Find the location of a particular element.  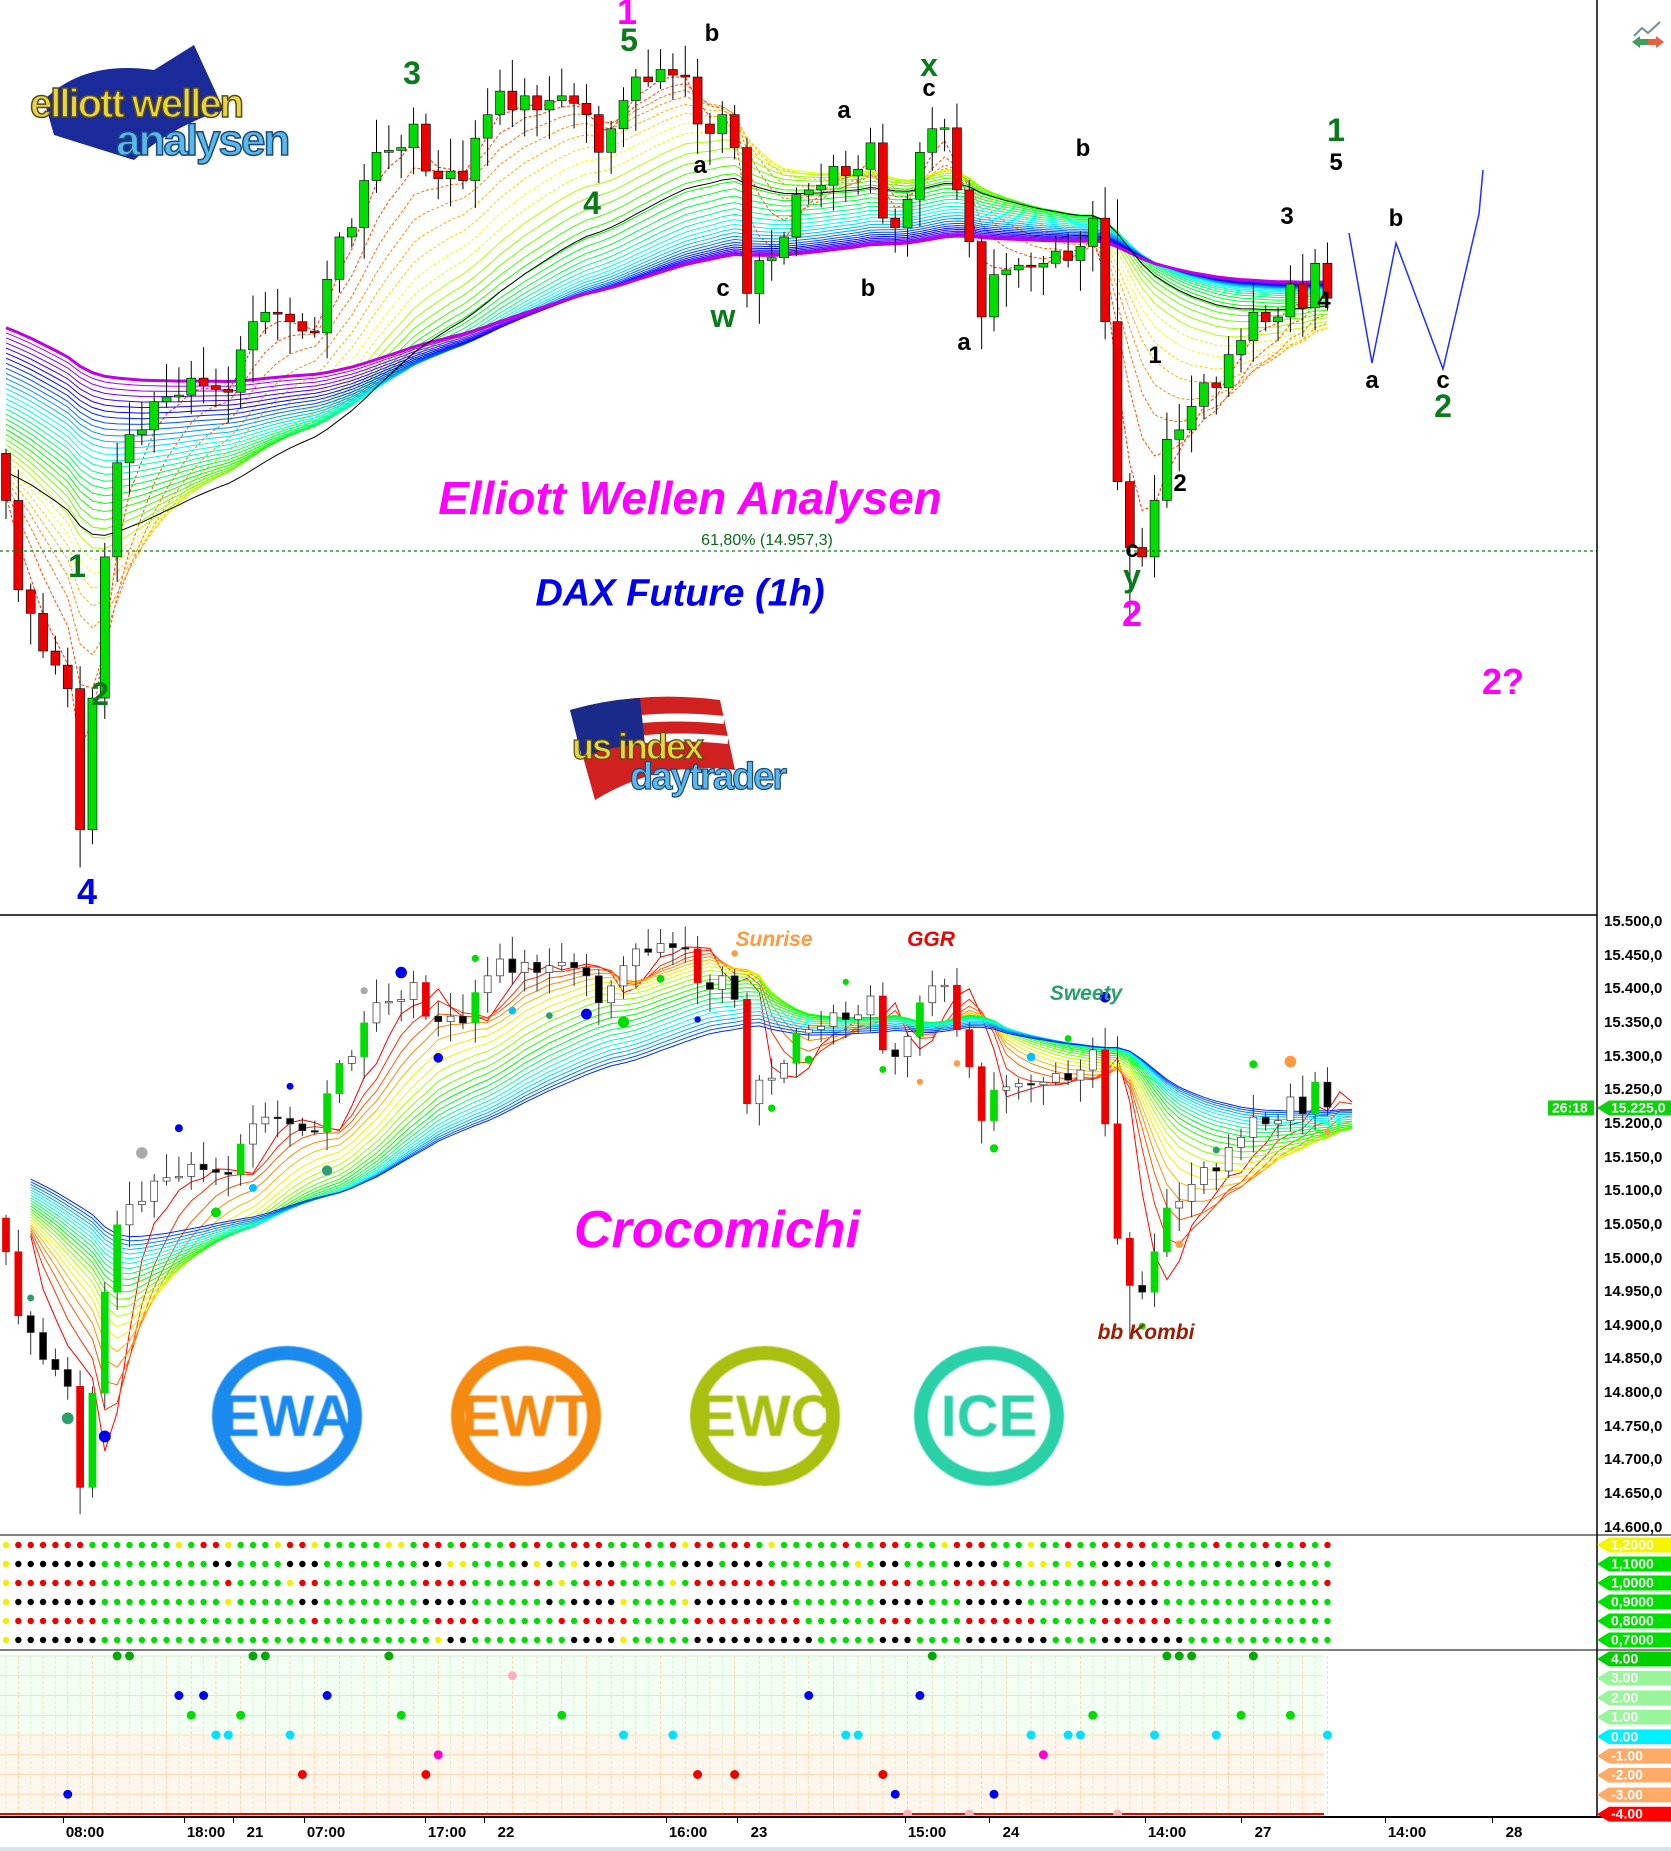

eu-flag-icon is located at coordinates (134, 102).